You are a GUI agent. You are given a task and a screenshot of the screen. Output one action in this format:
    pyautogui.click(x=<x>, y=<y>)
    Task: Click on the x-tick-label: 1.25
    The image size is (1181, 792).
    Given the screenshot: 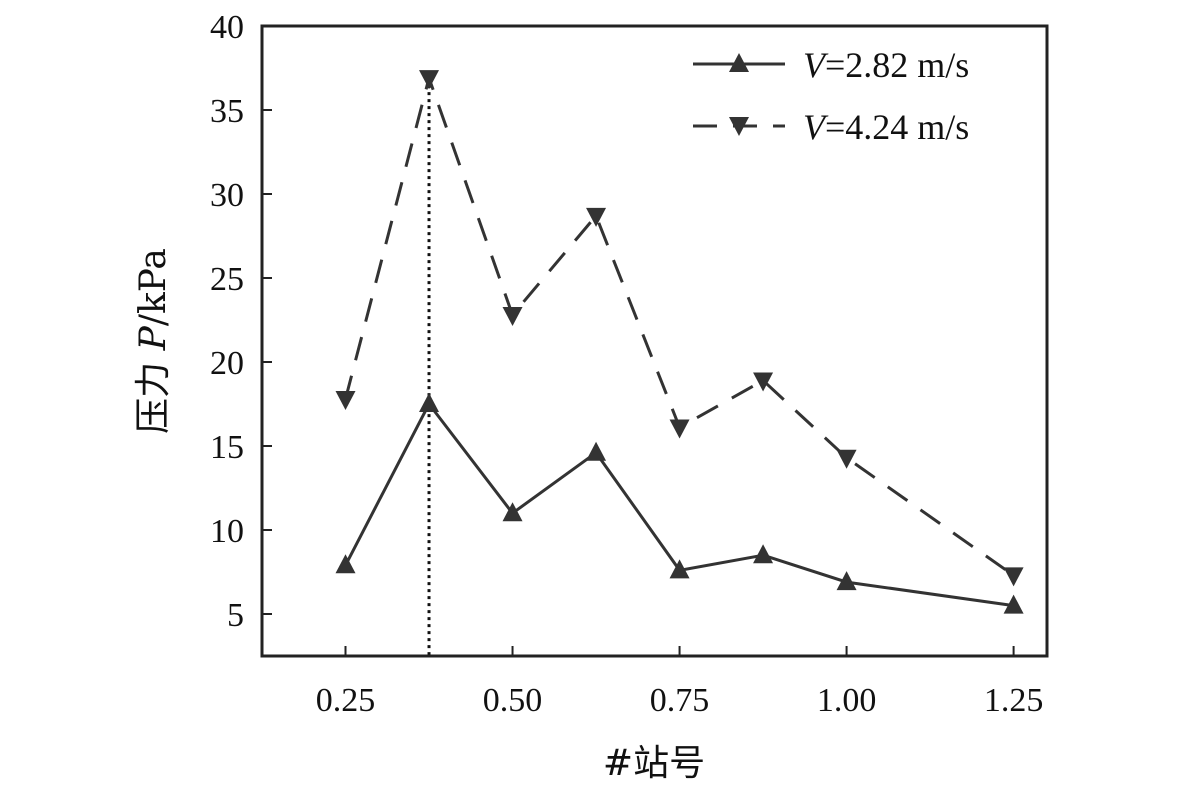 What is the action you would take?
    pyautogui.click(x=1014, y=700)
    